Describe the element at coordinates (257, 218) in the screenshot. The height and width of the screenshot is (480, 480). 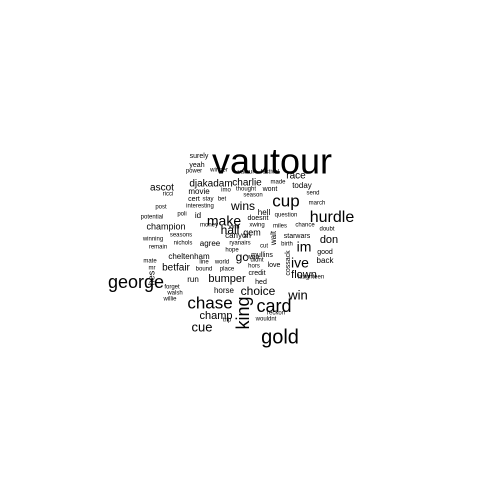
I see `word-doesnt: doesnt` at that location.